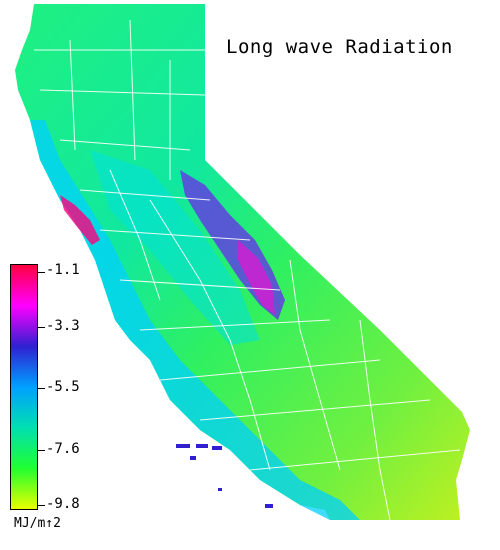 This screenshot has height=550, width=500. Describe the element at coordinates (63, 504) in the screenshot. I see `legend-tick-label: -9.8` at that location.